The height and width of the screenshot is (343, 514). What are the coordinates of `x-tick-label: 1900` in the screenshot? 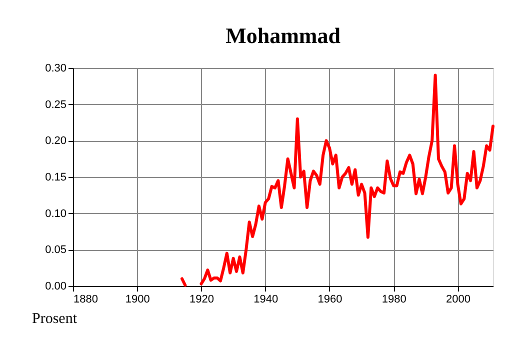 It's located at (137, 300).